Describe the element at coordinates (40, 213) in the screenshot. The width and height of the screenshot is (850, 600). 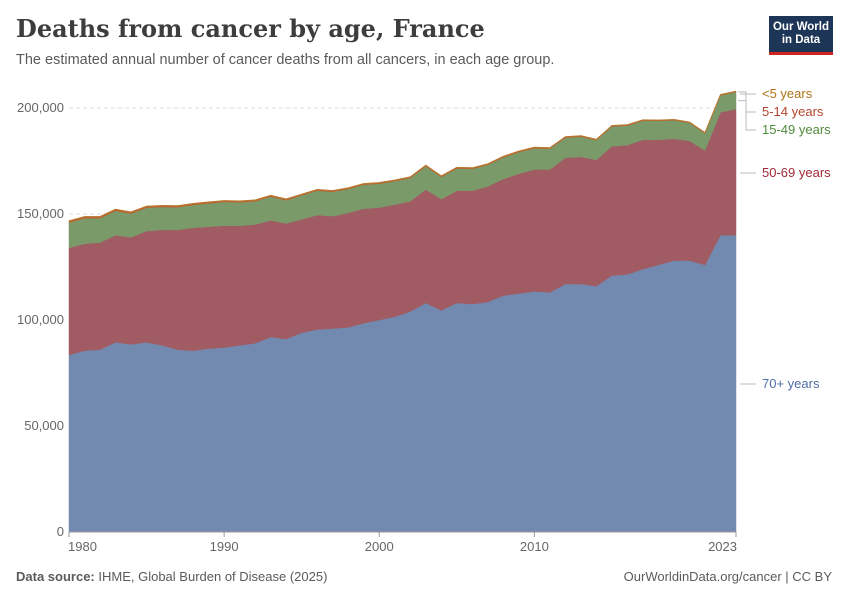
I see `y-tick-label: 150,000` at that location.